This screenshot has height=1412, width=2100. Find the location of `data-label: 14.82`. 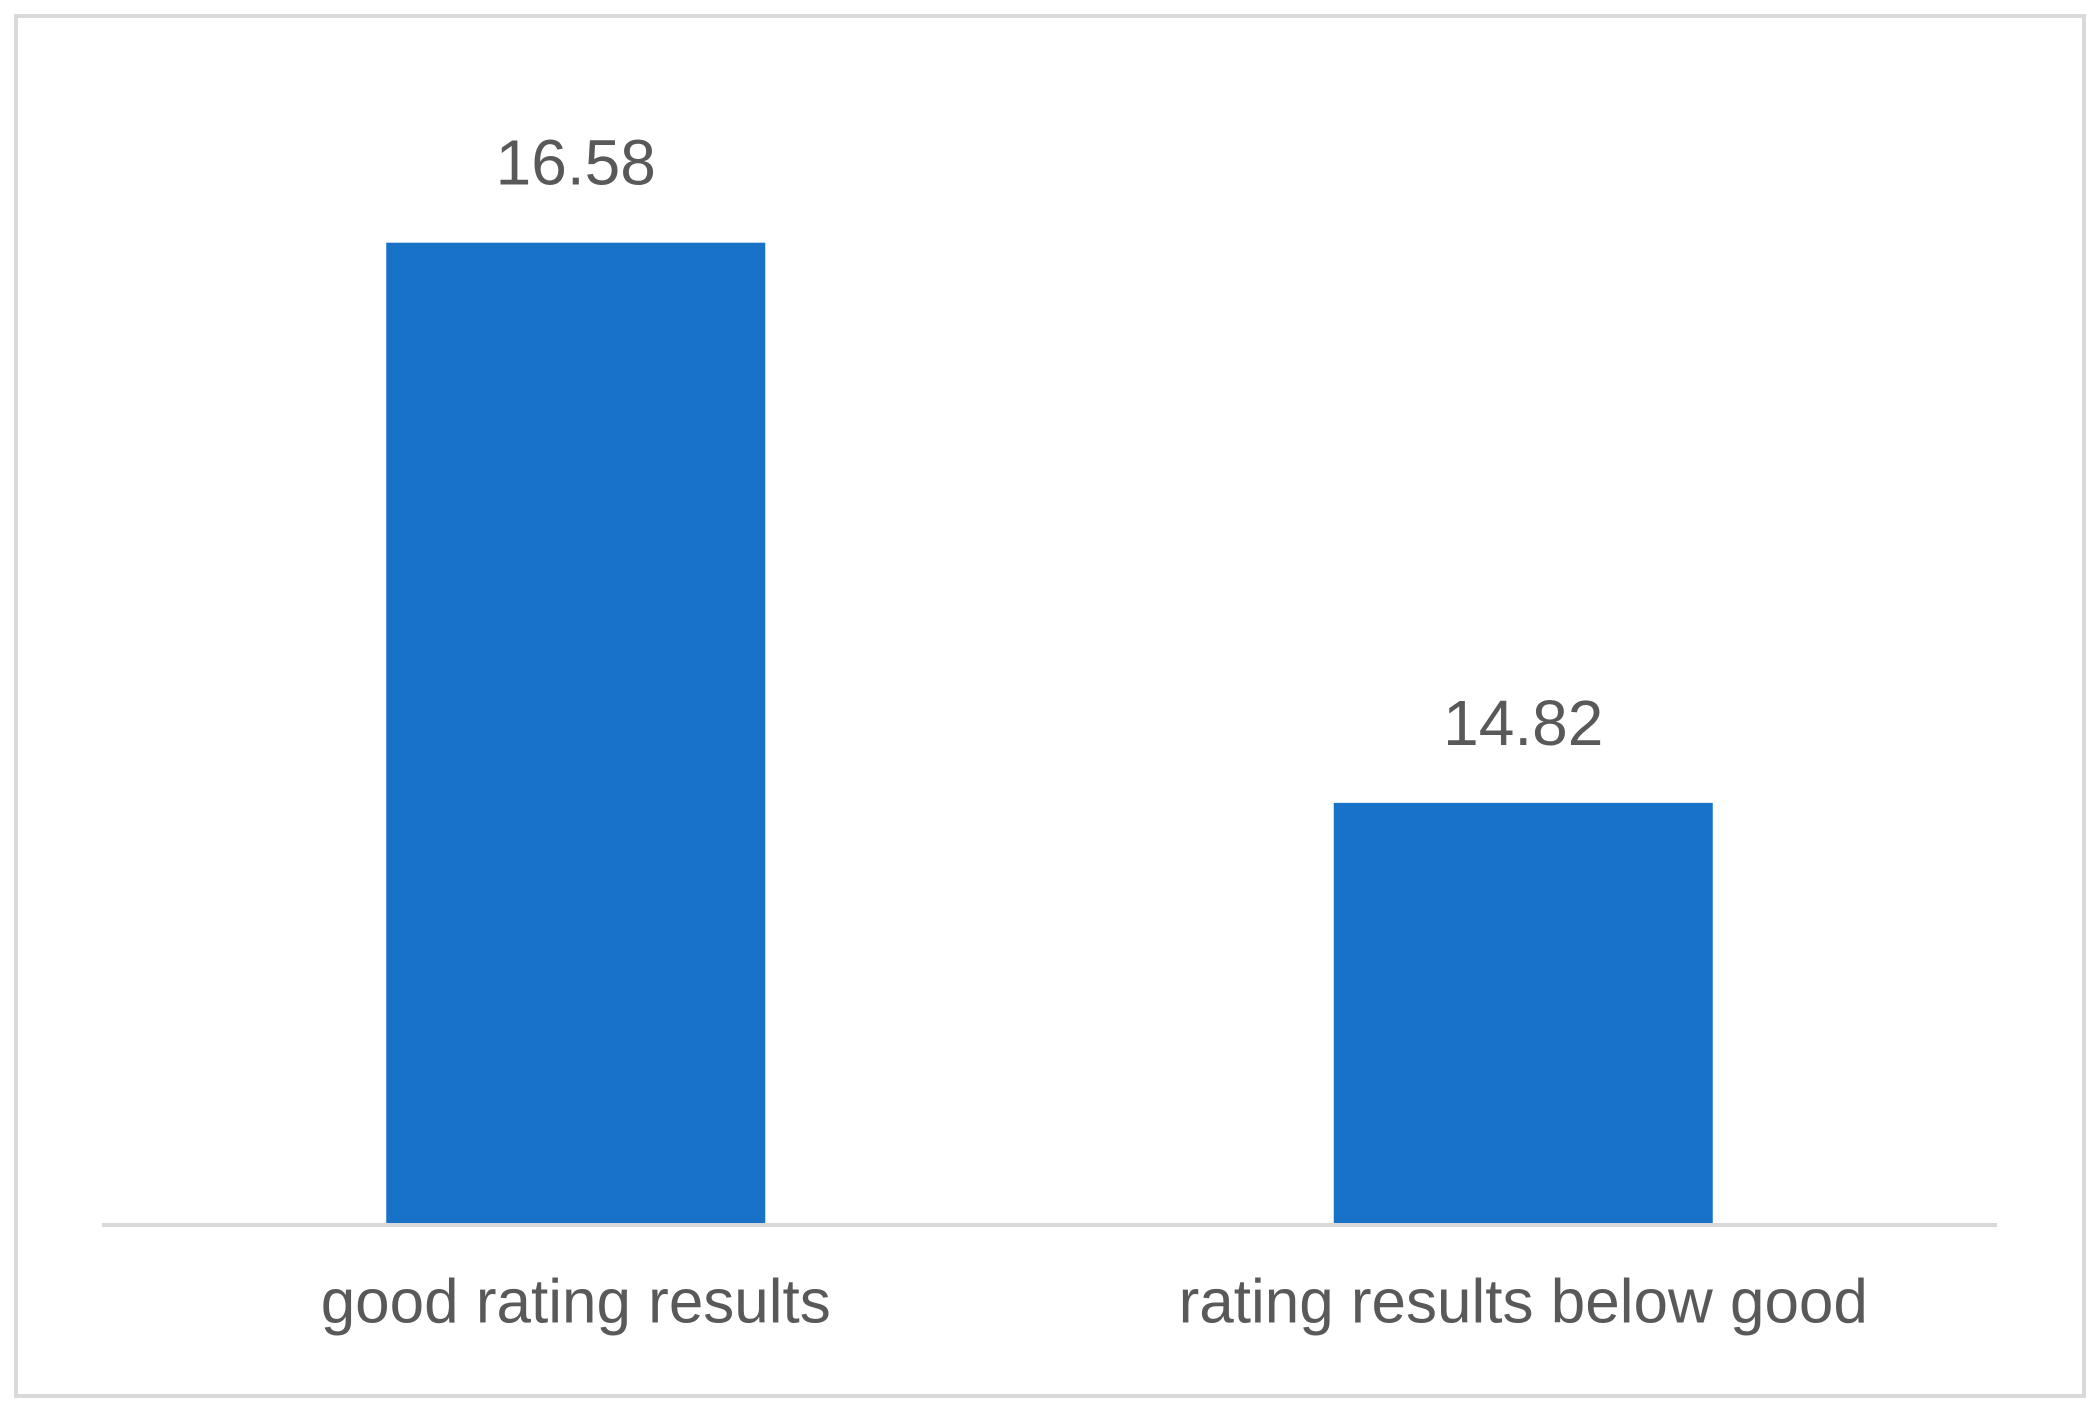

data-label: 14.82 is located at coordinates (1523, 723).